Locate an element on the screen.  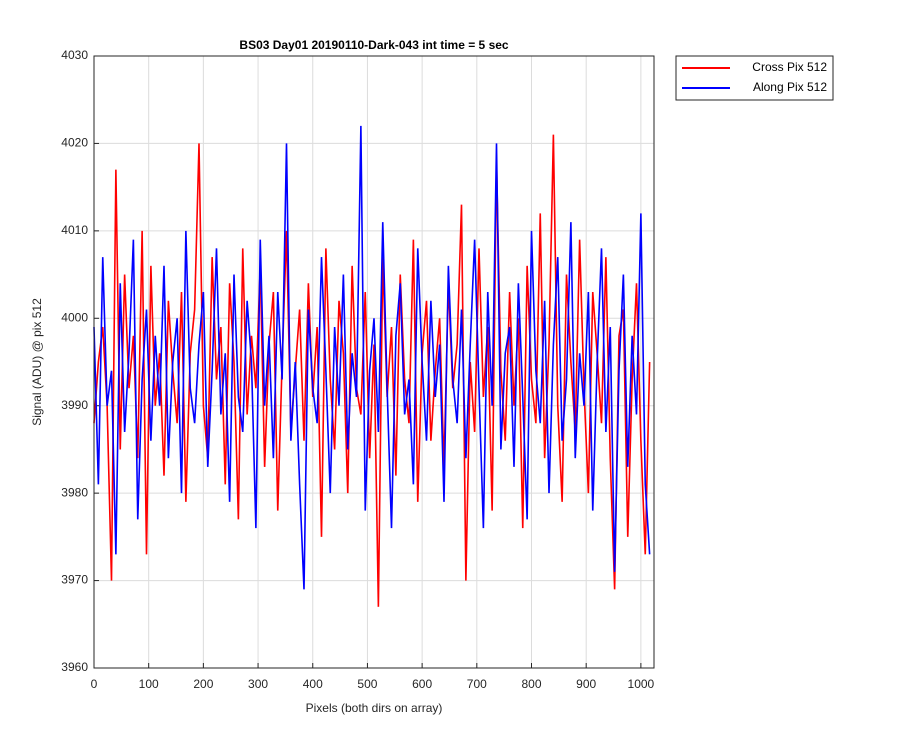
y-tick-label: 3980 is located at coordinates (74, 492).